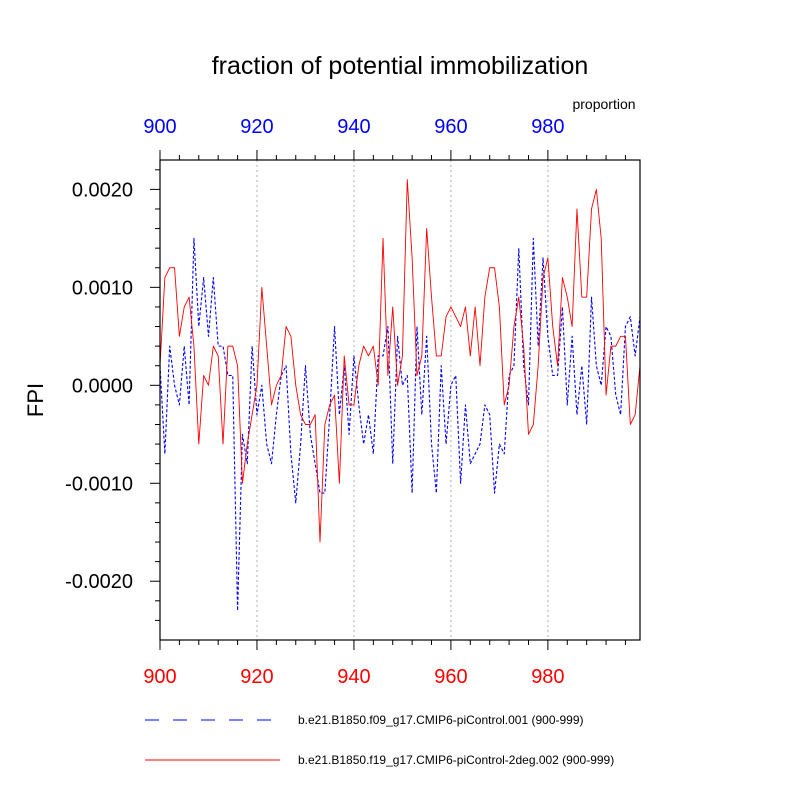 This screenshot has height=800, width=800. What do you see at coordinates (353, 127) in the screenshot?
I see `x-tick-label-top-940: 940` at bounding box center [353, 127].